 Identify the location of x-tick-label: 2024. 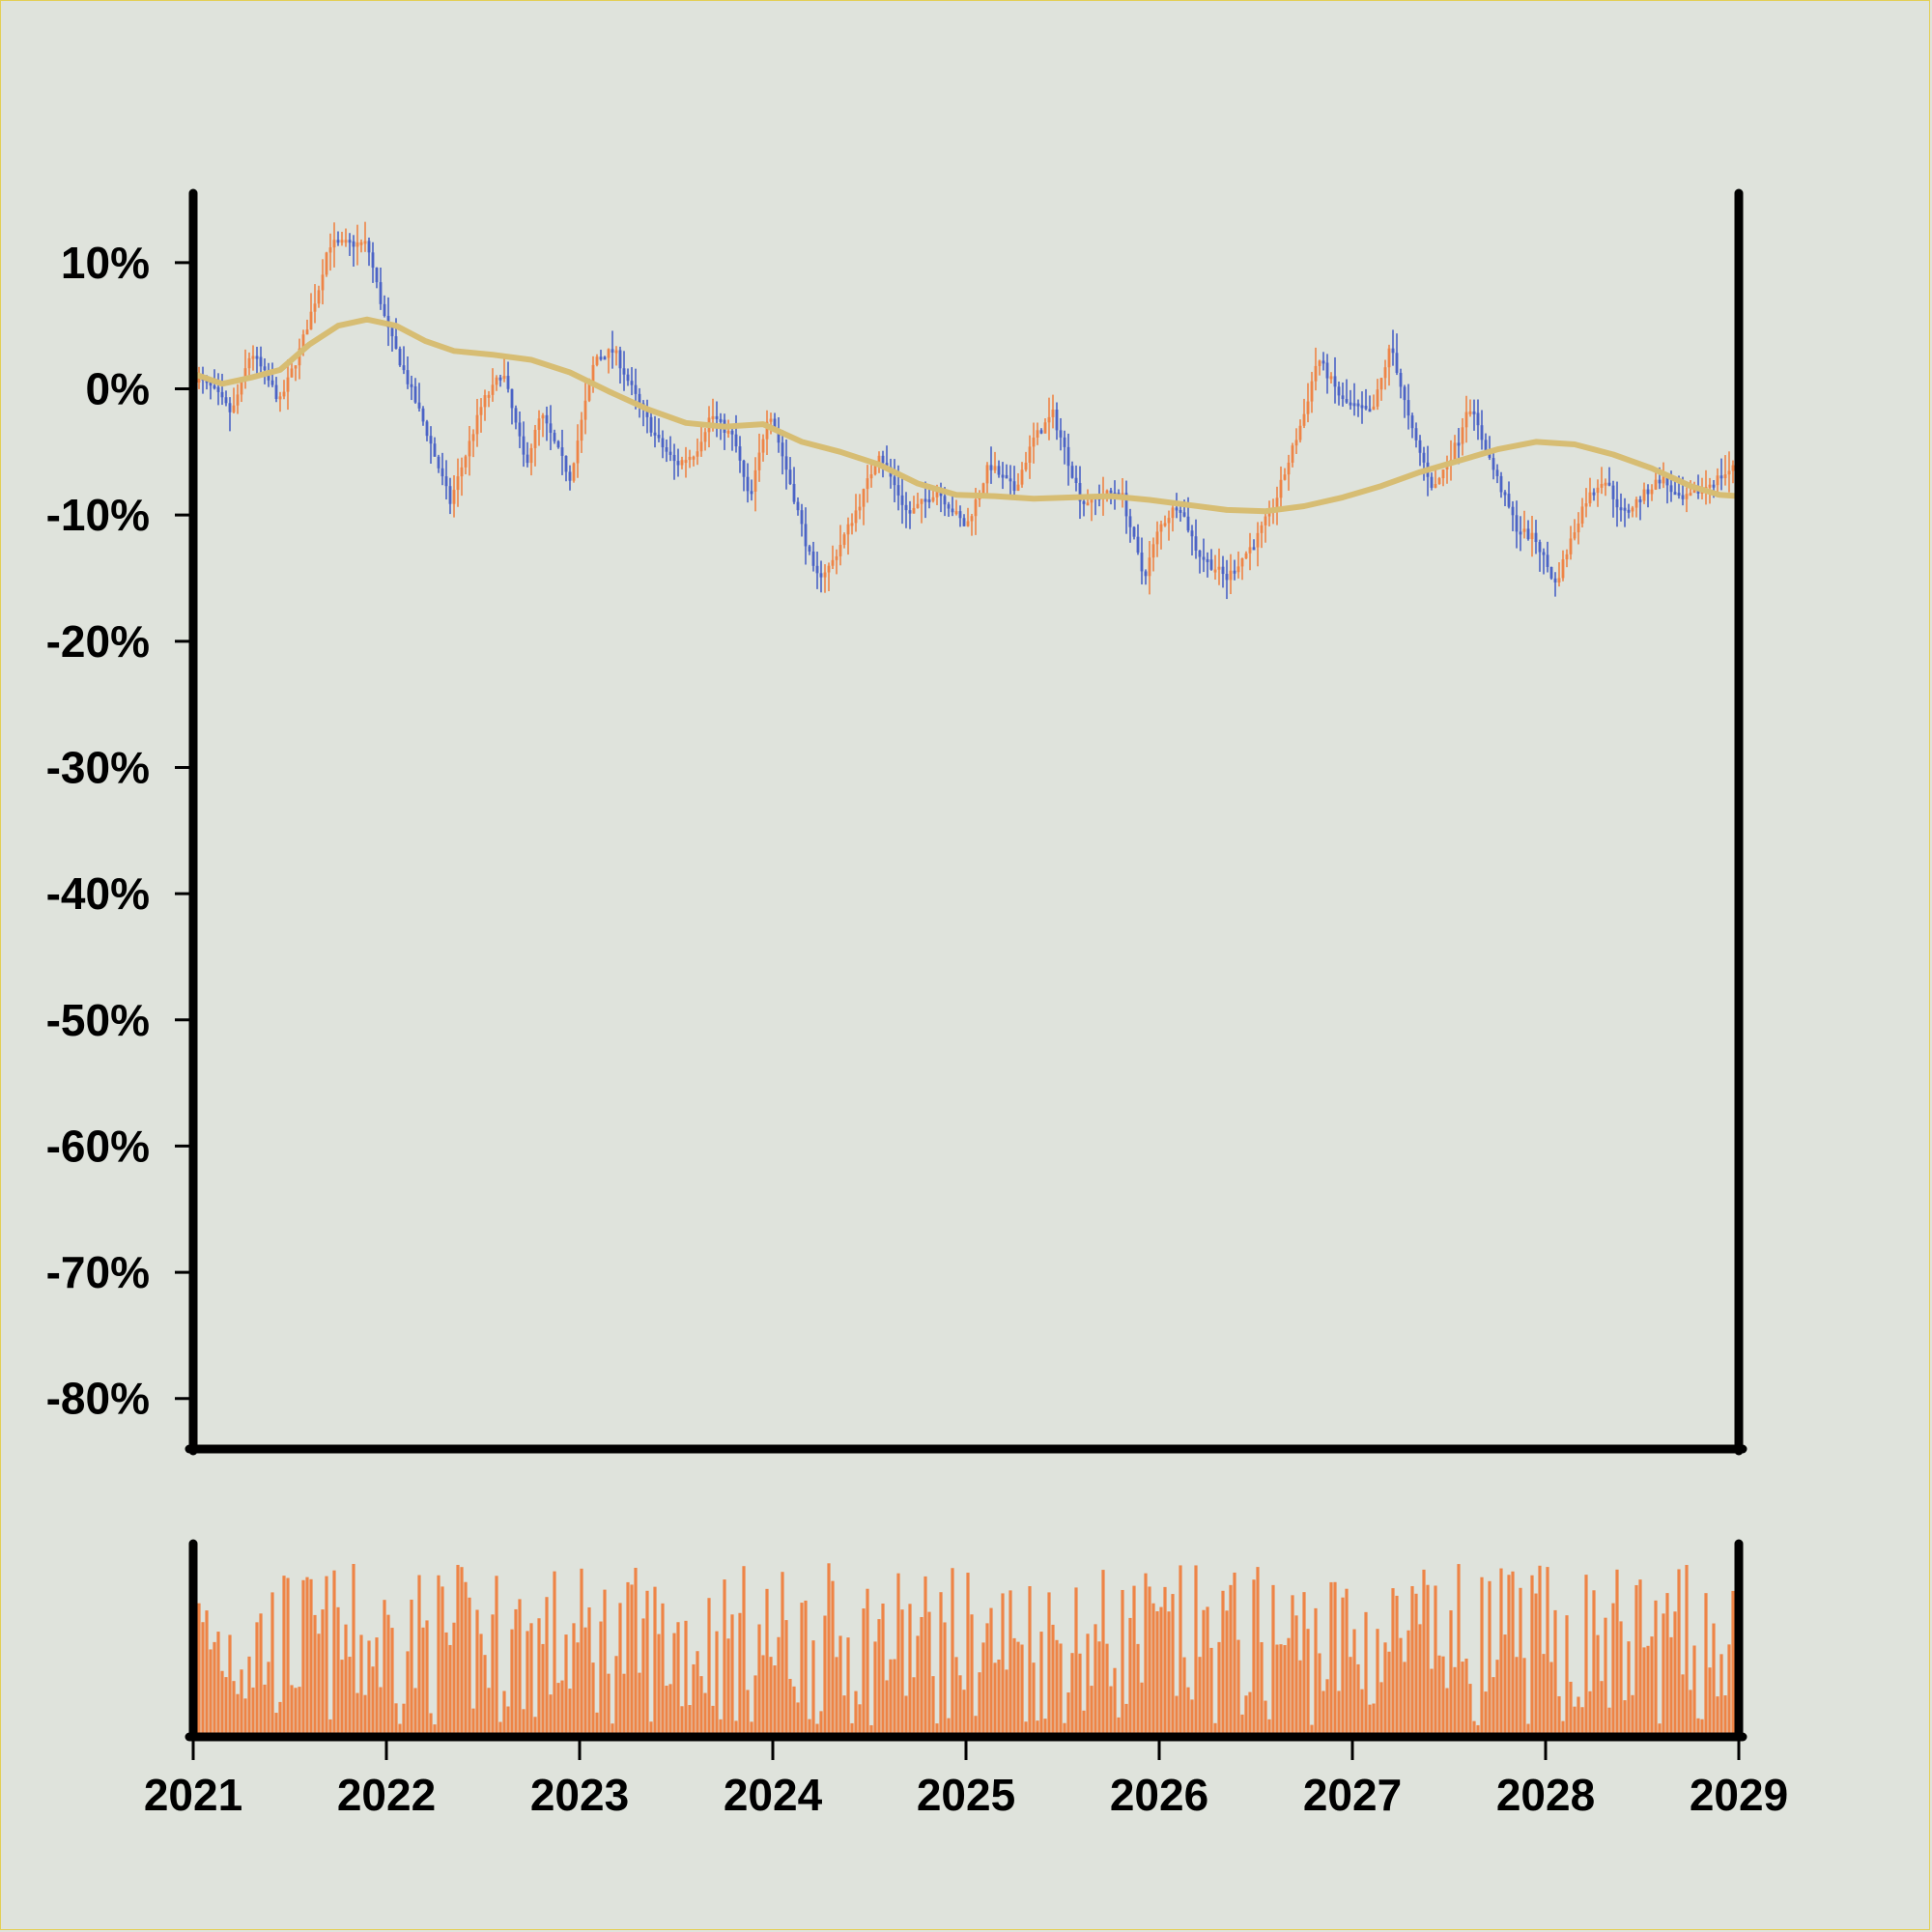
(773, 1795).